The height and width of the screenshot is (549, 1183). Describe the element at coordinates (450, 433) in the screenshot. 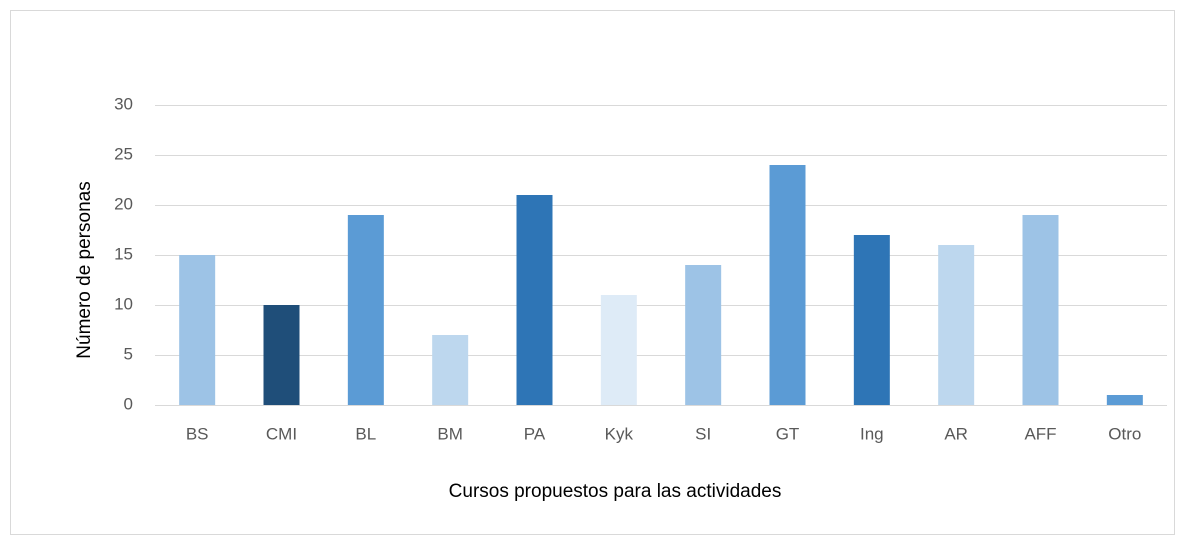

I see `x-tick-label: BM` at that location.